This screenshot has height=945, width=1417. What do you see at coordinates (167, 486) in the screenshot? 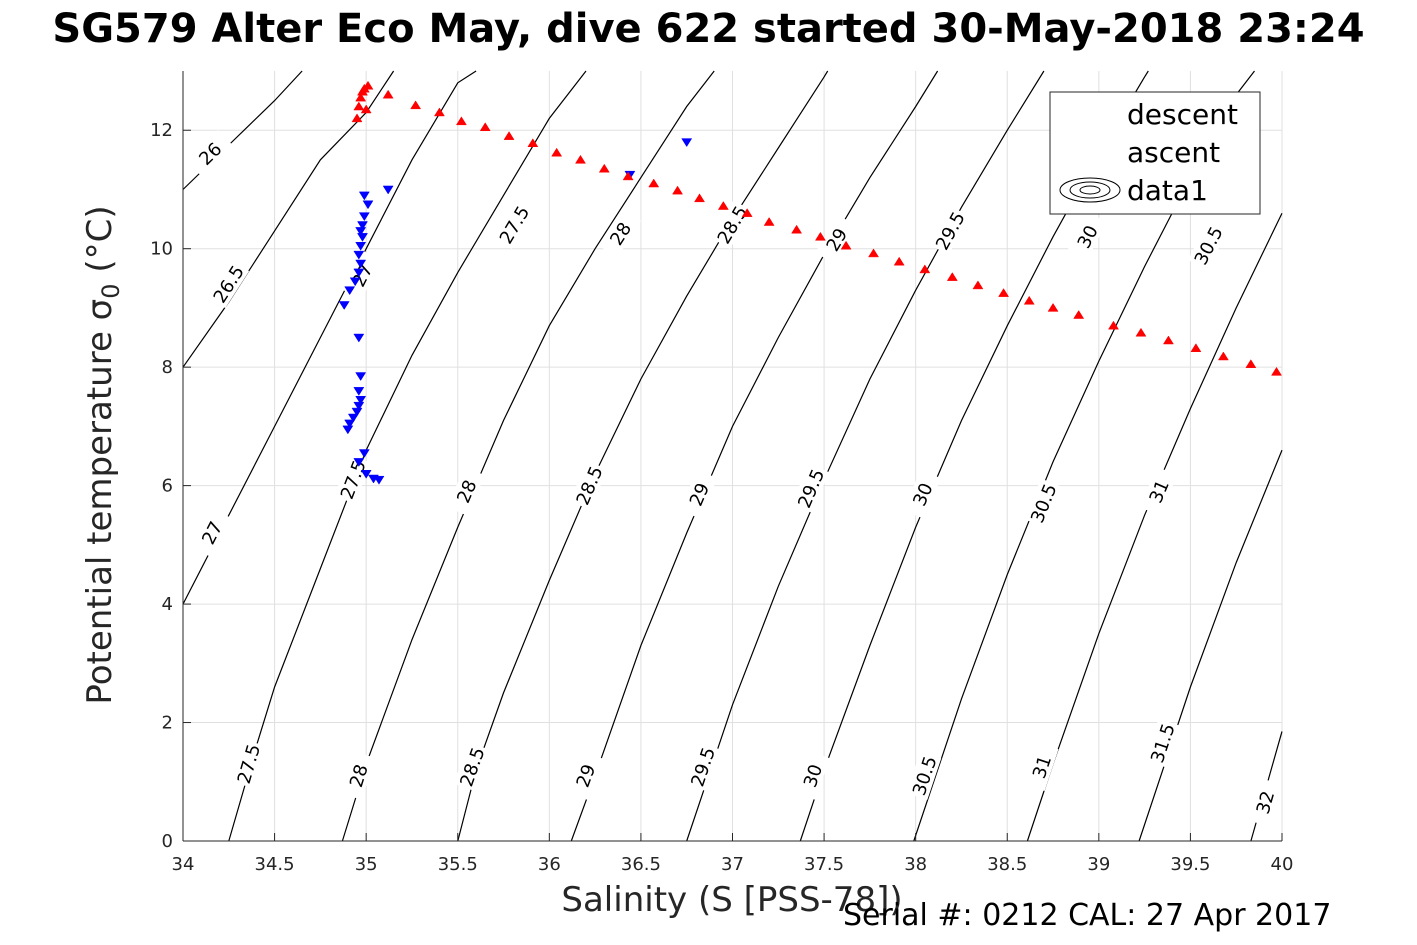
I see `y-tick-label: 6` at bounding box center [167, 486].